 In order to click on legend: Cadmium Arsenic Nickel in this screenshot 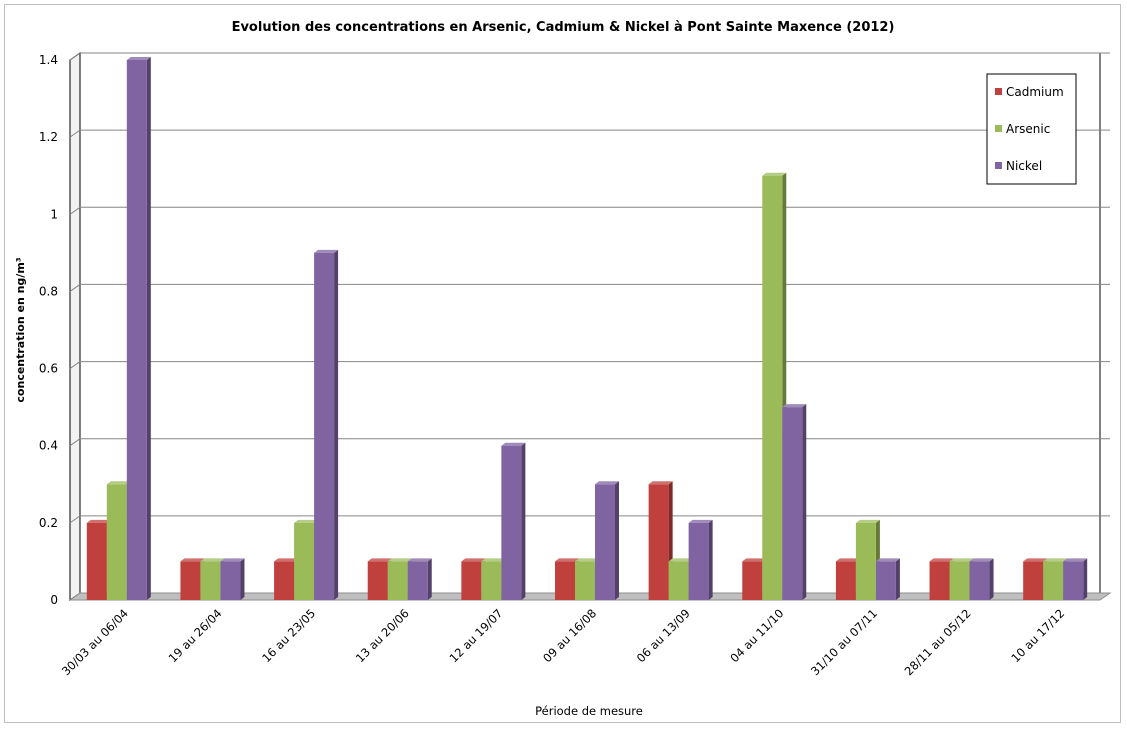, I will do `click(1031, 129)`.